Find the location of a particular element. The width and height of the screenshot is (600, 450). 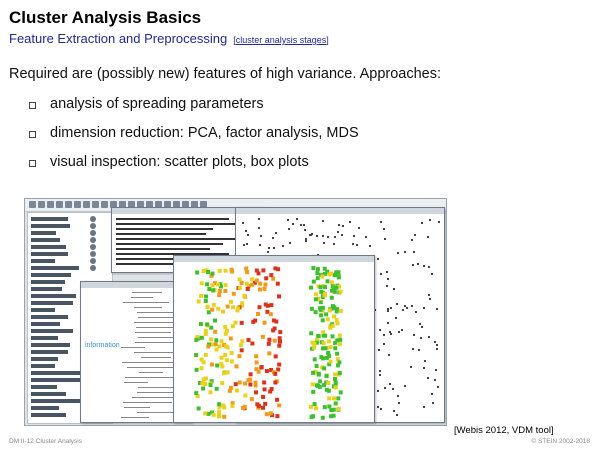

stages-link: [cluster analysis stages] is located at coordinates (281, 40).